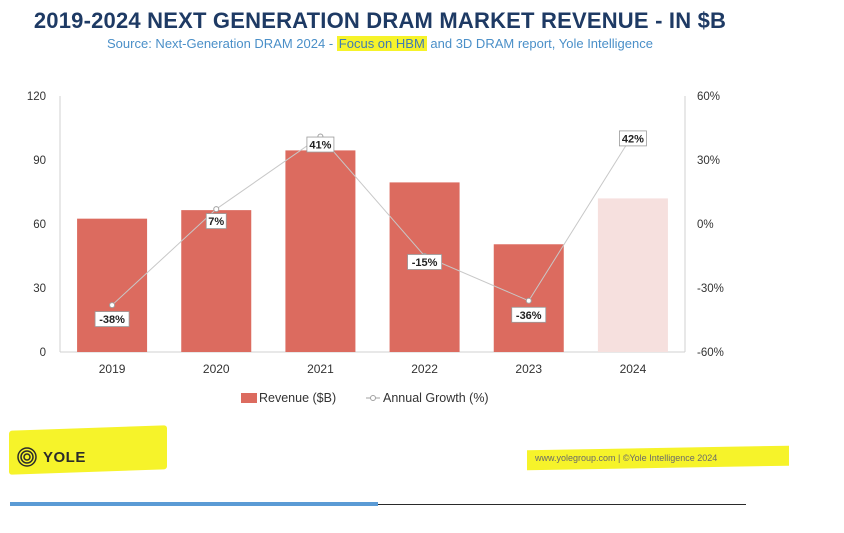  What do you see at coordinates (39, 289) in the screenshot?
I see `y-tick-left: 30` at bounding box center [39, 289].